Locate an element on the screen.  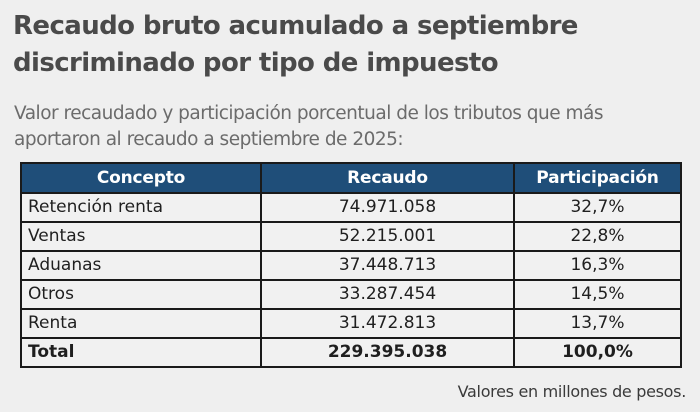
table-row: Aduanas 37.448.713 16,3% is located at coordinates (351, 265).